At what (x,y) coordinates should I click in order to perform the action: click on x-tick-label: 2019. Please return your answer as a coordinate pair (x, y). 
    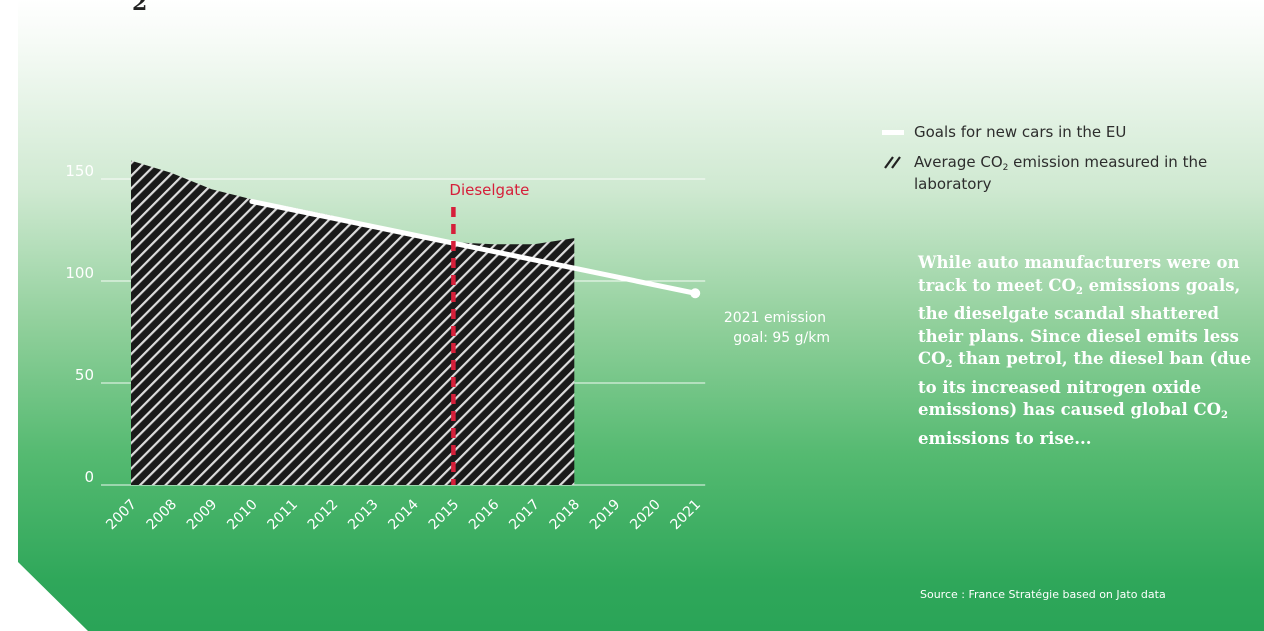
    Looking at the image, I should click on (605, 515).